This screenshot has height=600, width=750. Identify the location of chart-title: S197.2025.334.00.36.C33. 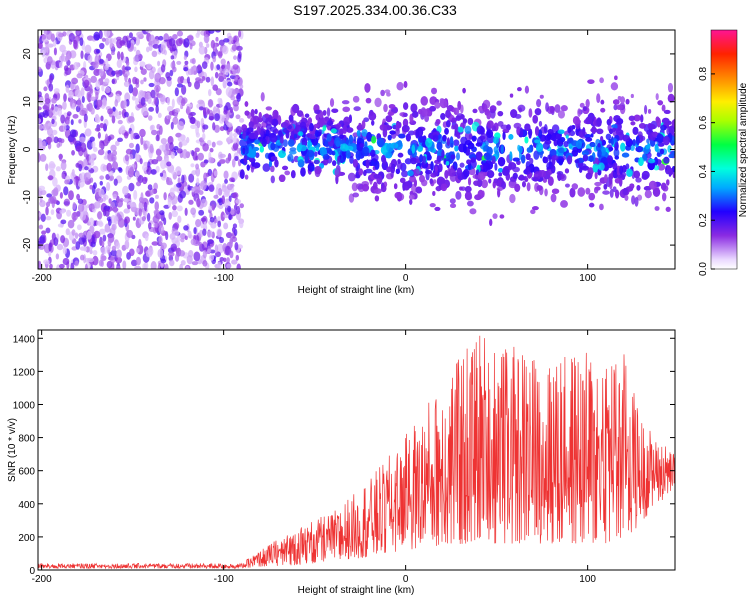
(375, 10).